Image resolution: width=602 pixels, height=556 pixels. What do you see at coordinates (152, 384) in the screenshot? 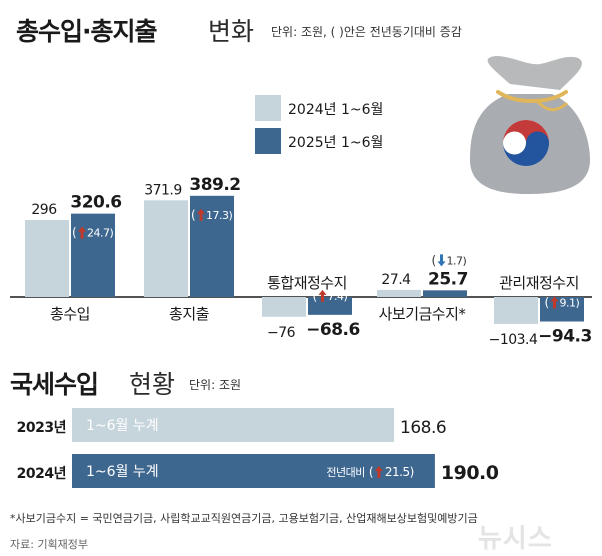
I see `section2-title-suffix: 현황` at bounding box center [152, 384].